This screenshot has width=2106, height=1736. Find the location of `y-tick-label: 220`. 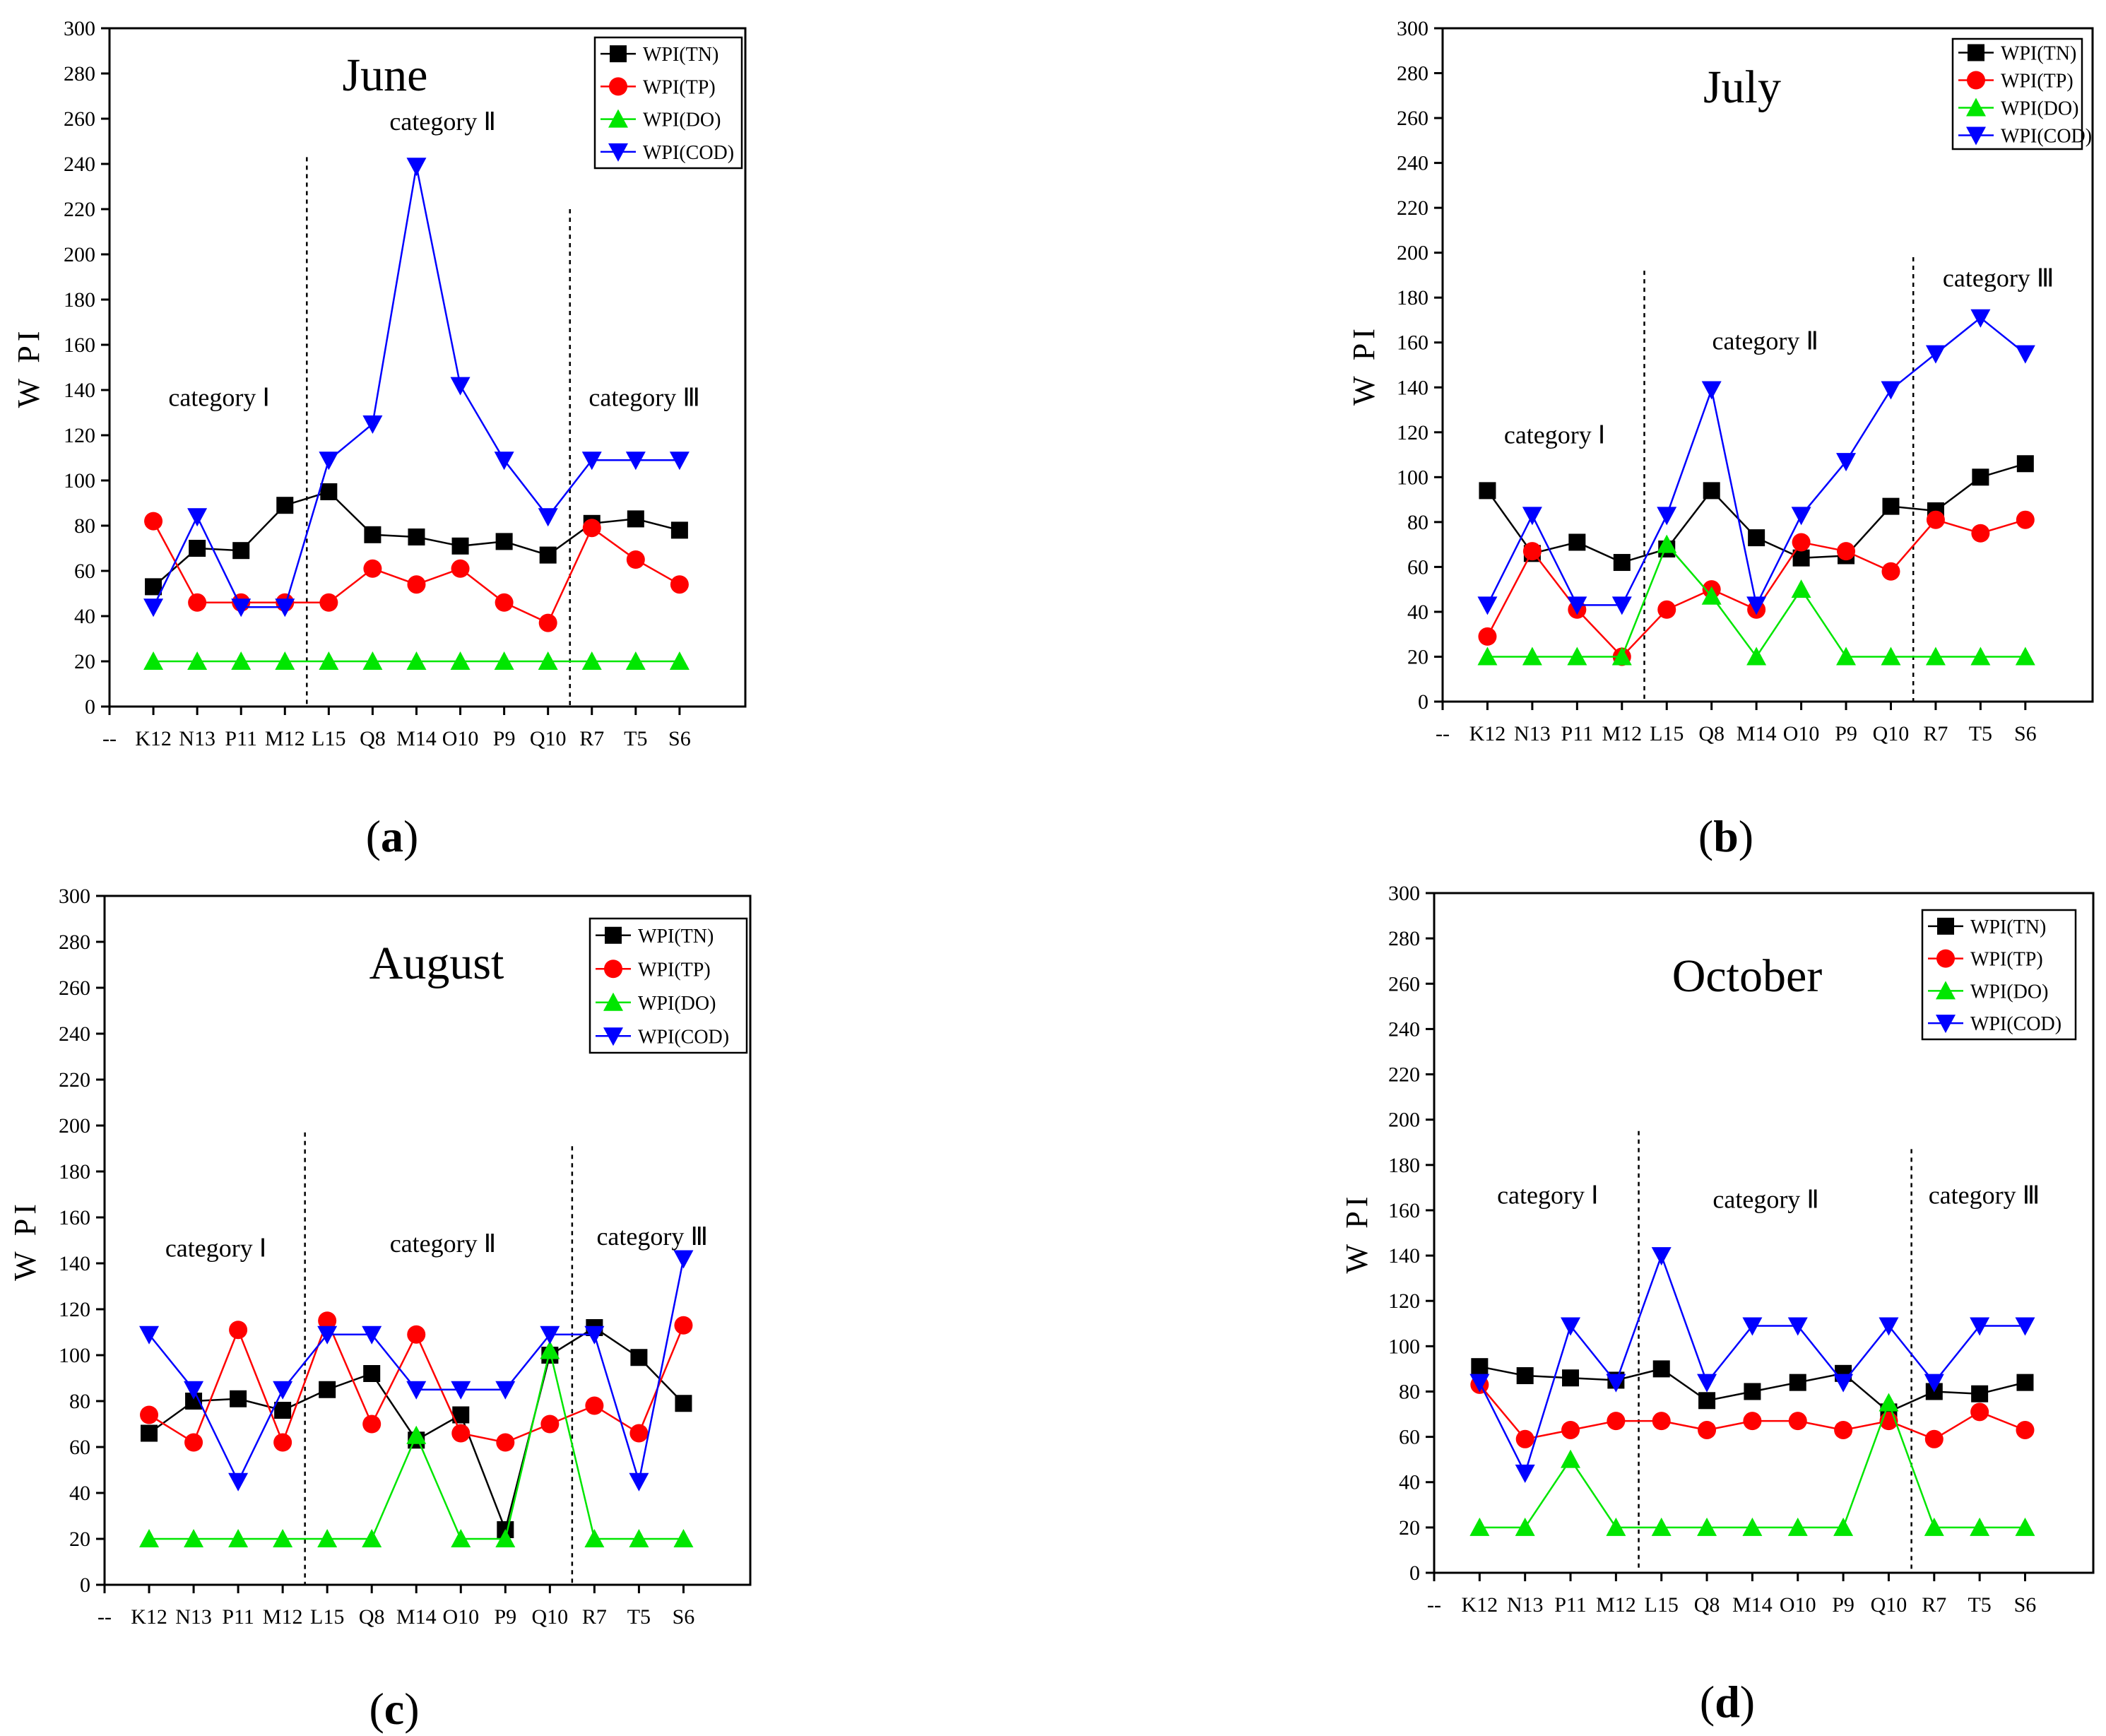

y-tick-label: 220 is located at coordinates (80, 209).